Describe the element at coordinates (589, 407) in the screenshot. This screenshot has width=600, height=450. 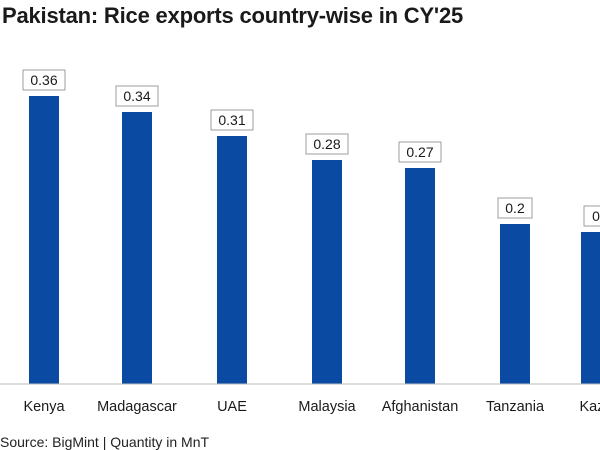
I see `category-label: Kaza` at that location.